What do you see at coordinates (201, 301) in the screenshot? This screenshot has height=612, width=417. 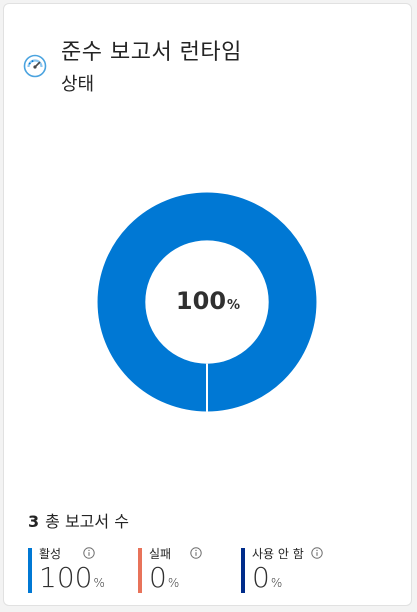 I see `donut-center-number: 100` at bounding box center [201, 301].